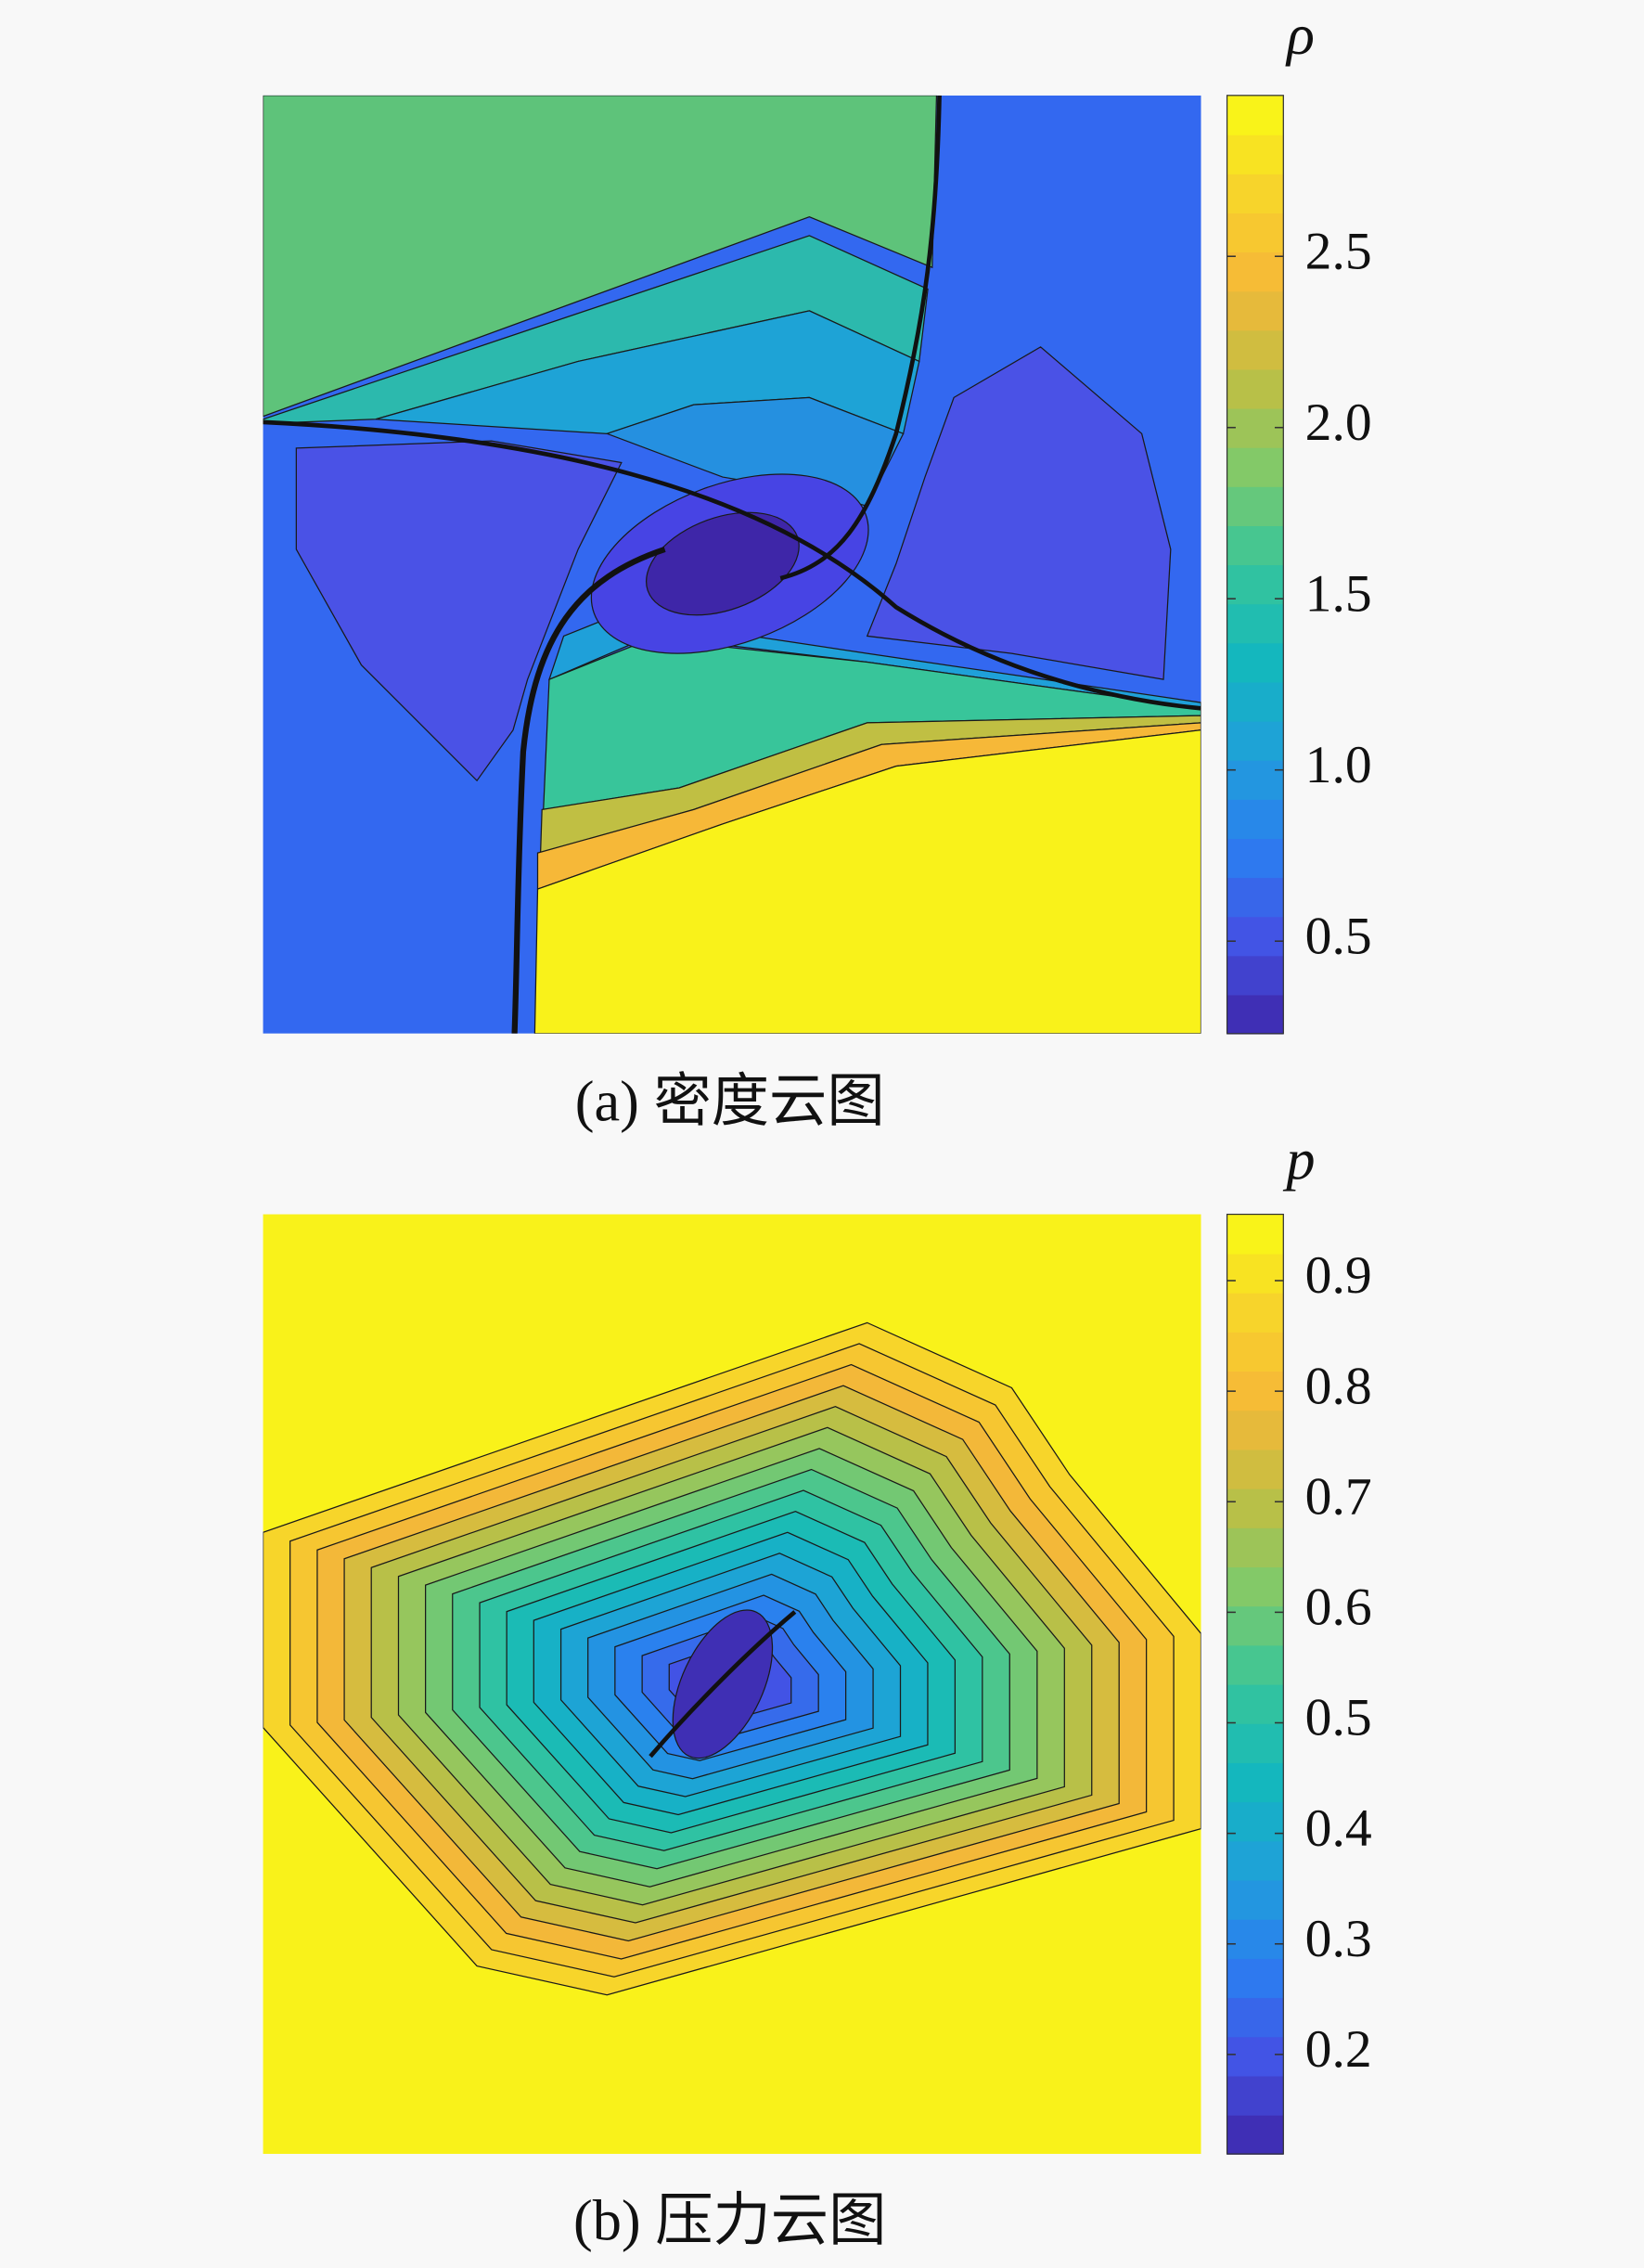 The width and height of the screenshot is (1644, 2268). What do you see at coordinates (1338, 593) in the screenshot?
I see `colorbar-tick-label: 1.5` at bounding box center [1338, 593].